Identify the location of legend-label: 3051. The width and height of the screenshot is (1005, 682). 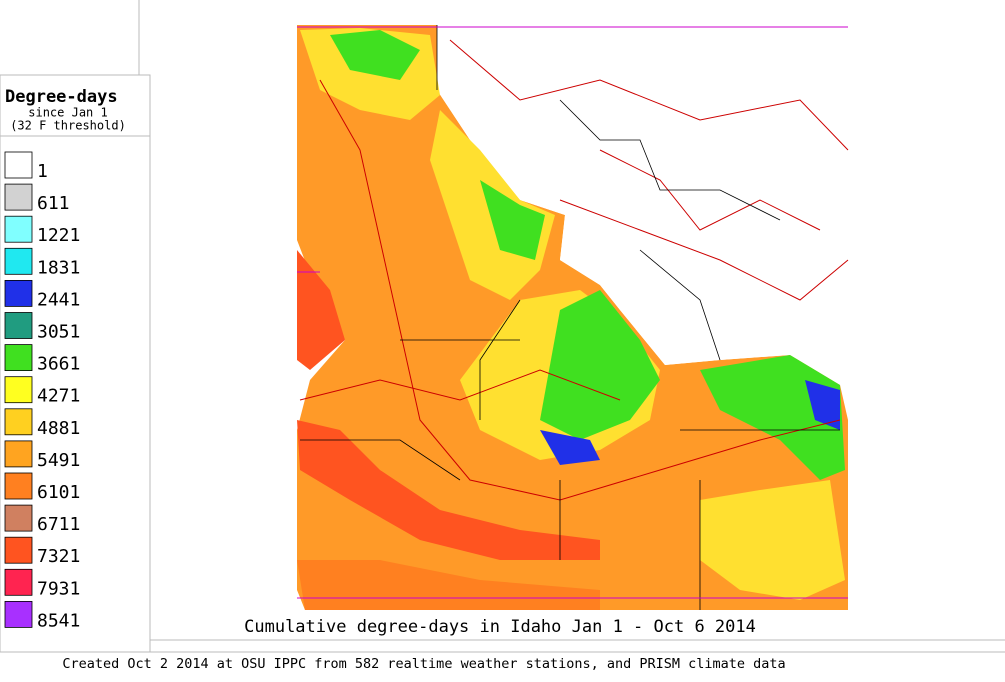
(58, 332).